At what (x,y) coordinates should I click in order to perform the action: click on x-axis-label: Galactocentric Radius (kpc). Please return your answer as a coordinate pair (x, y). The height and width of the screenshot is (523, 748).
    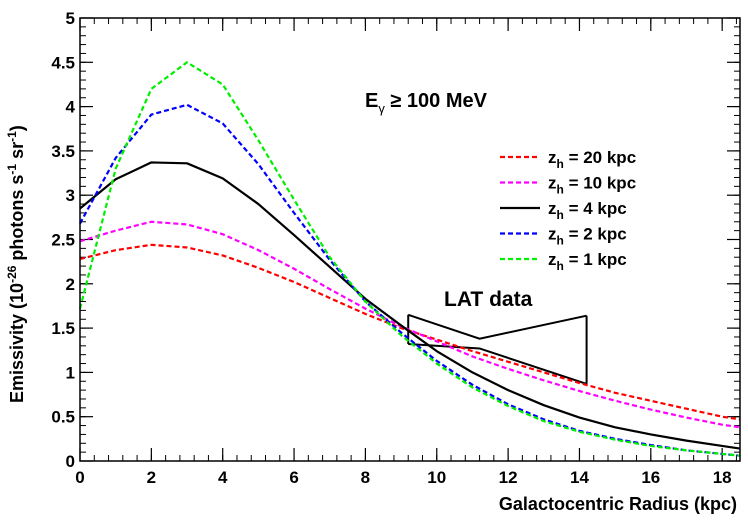
    Looking at the image, I should click on (618, 504).